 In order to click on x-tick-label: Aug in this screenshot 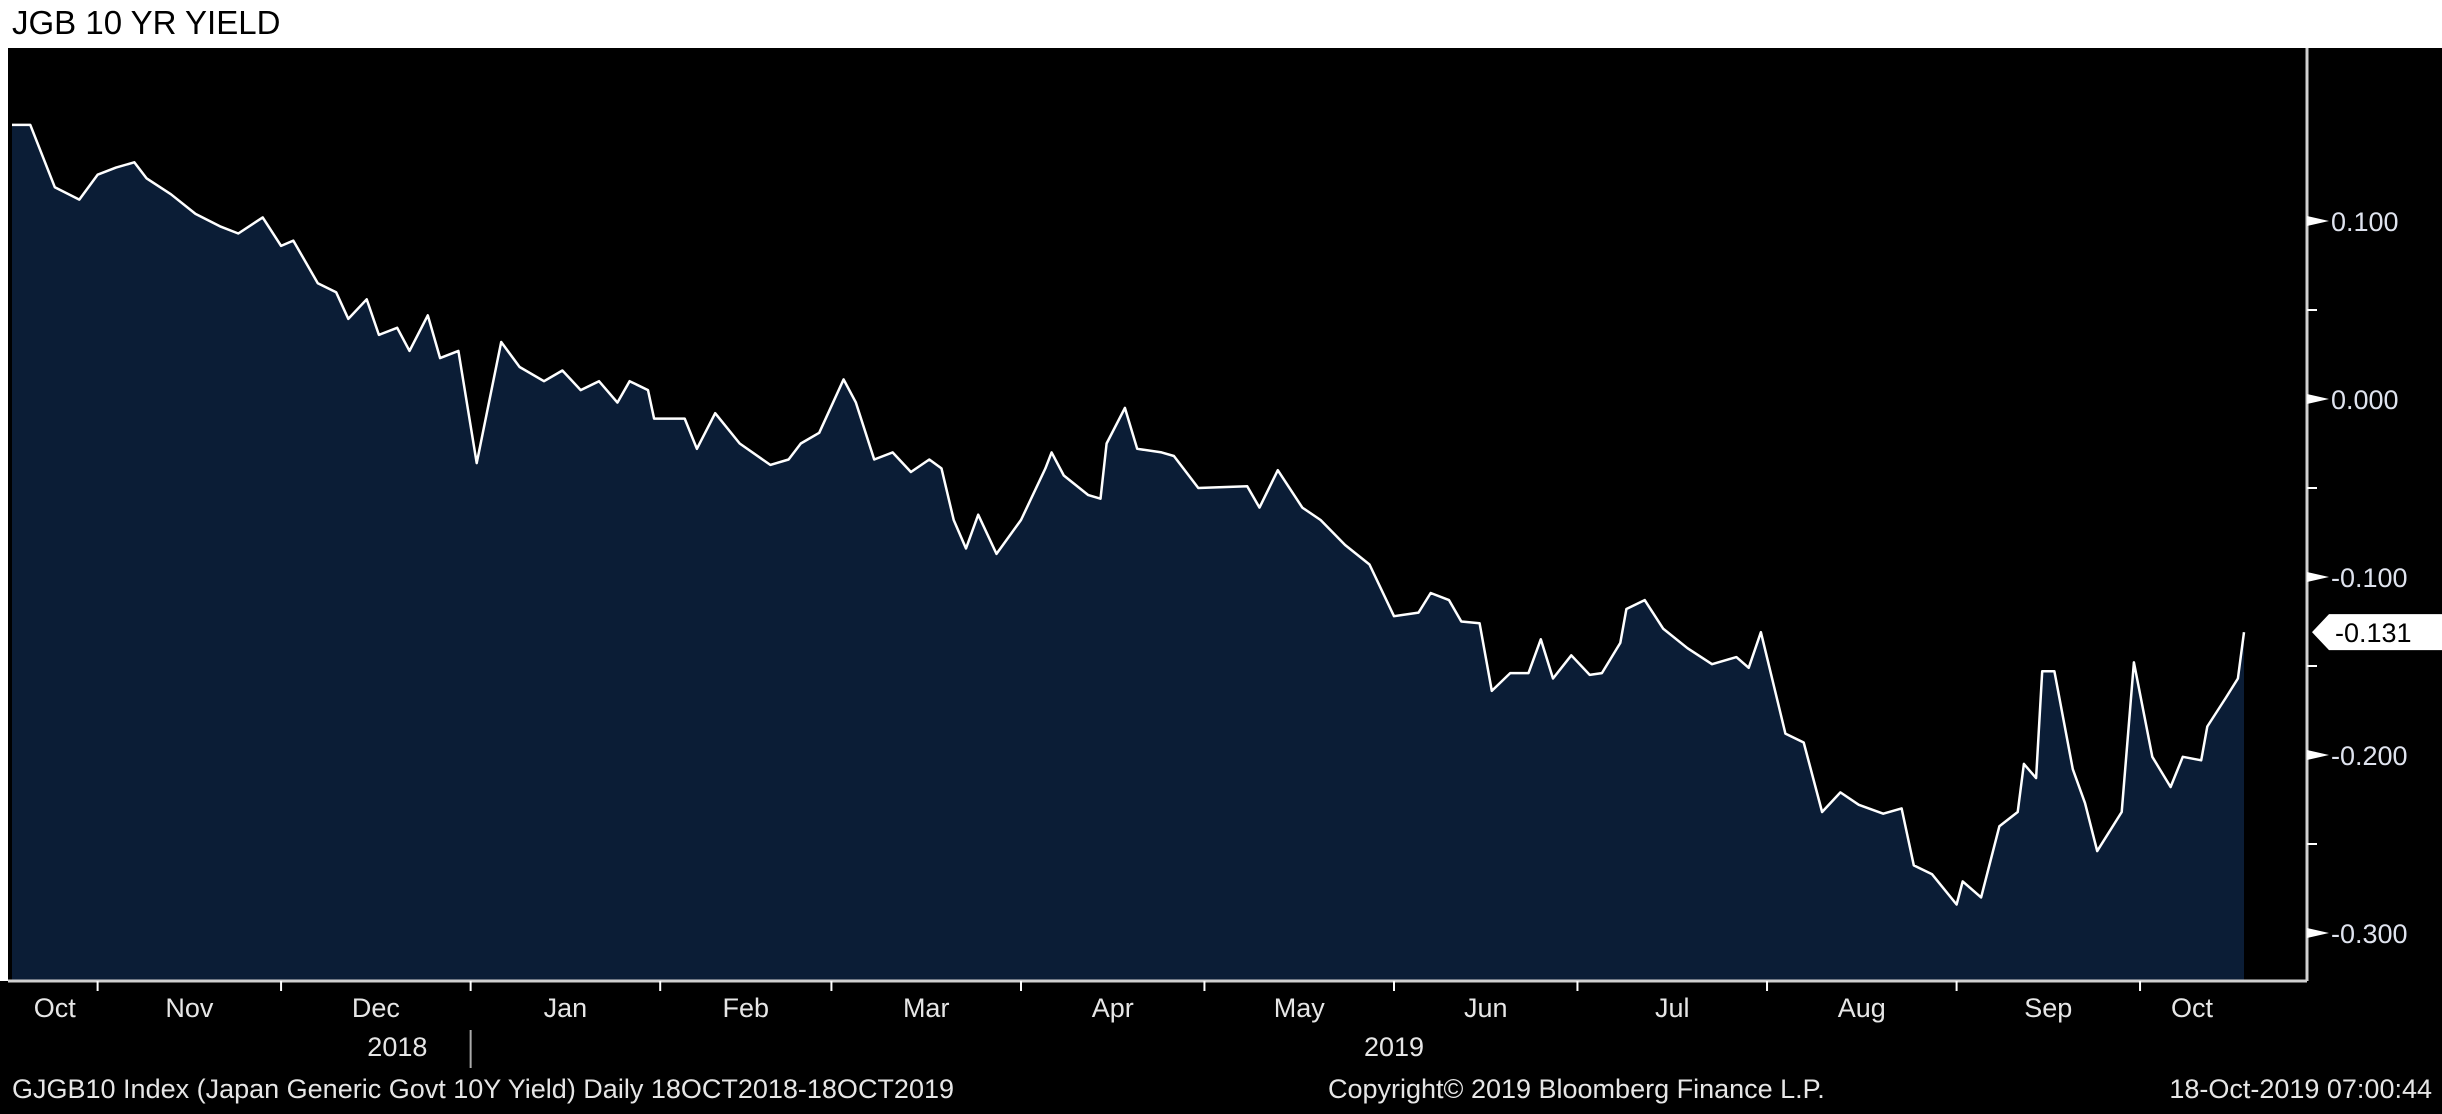, I will do `click(1862, 1008)`.